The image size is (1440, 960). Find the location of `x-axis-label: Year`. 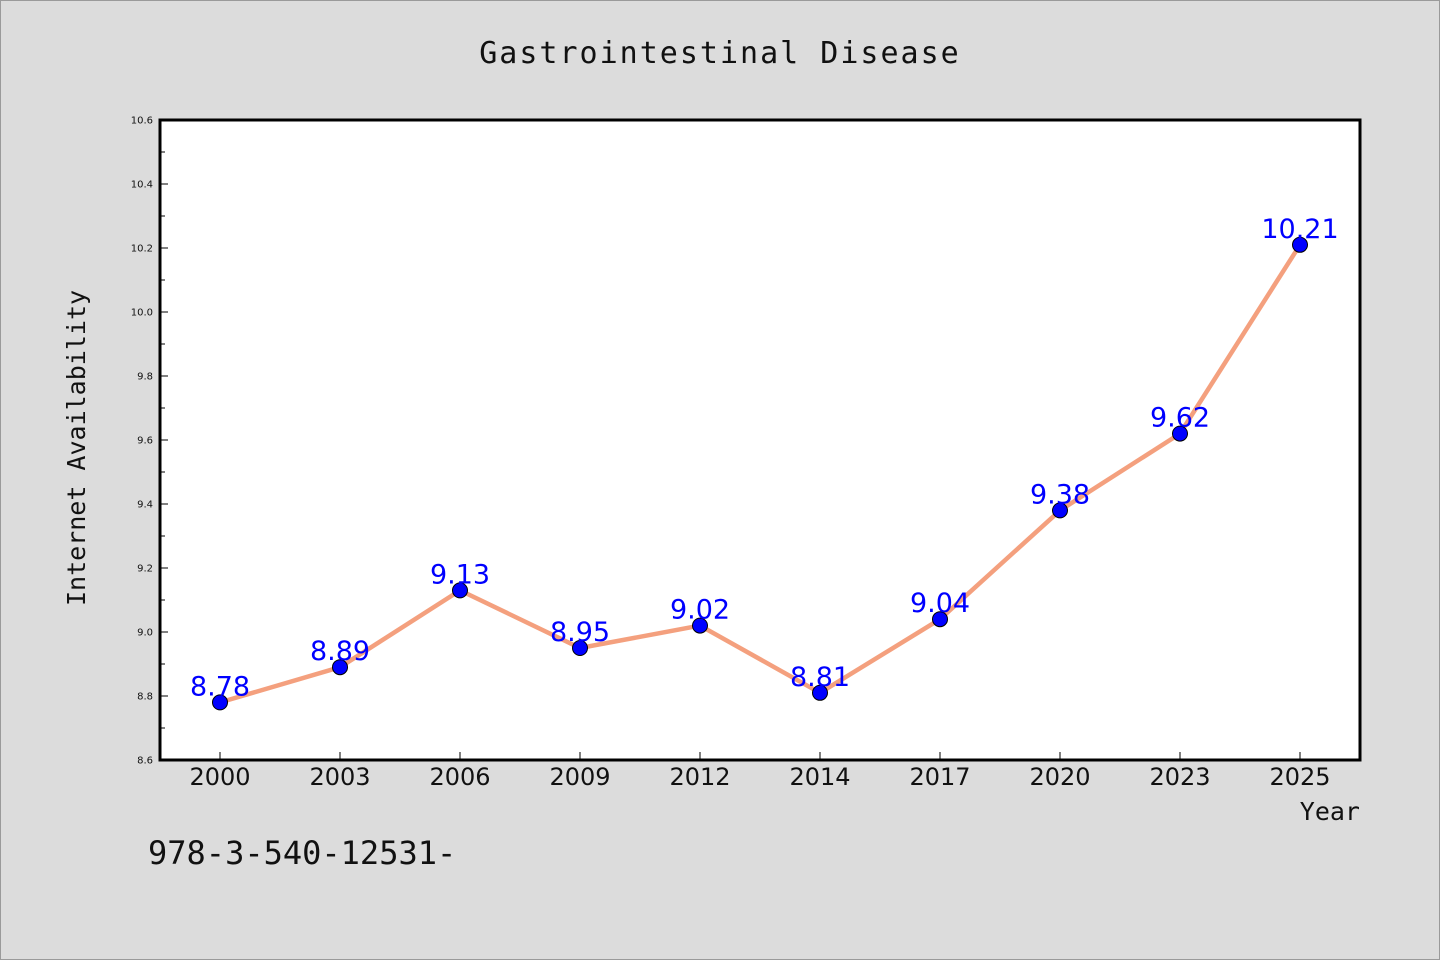

x-axis-label: Year is located at coordinates (1330, 811).